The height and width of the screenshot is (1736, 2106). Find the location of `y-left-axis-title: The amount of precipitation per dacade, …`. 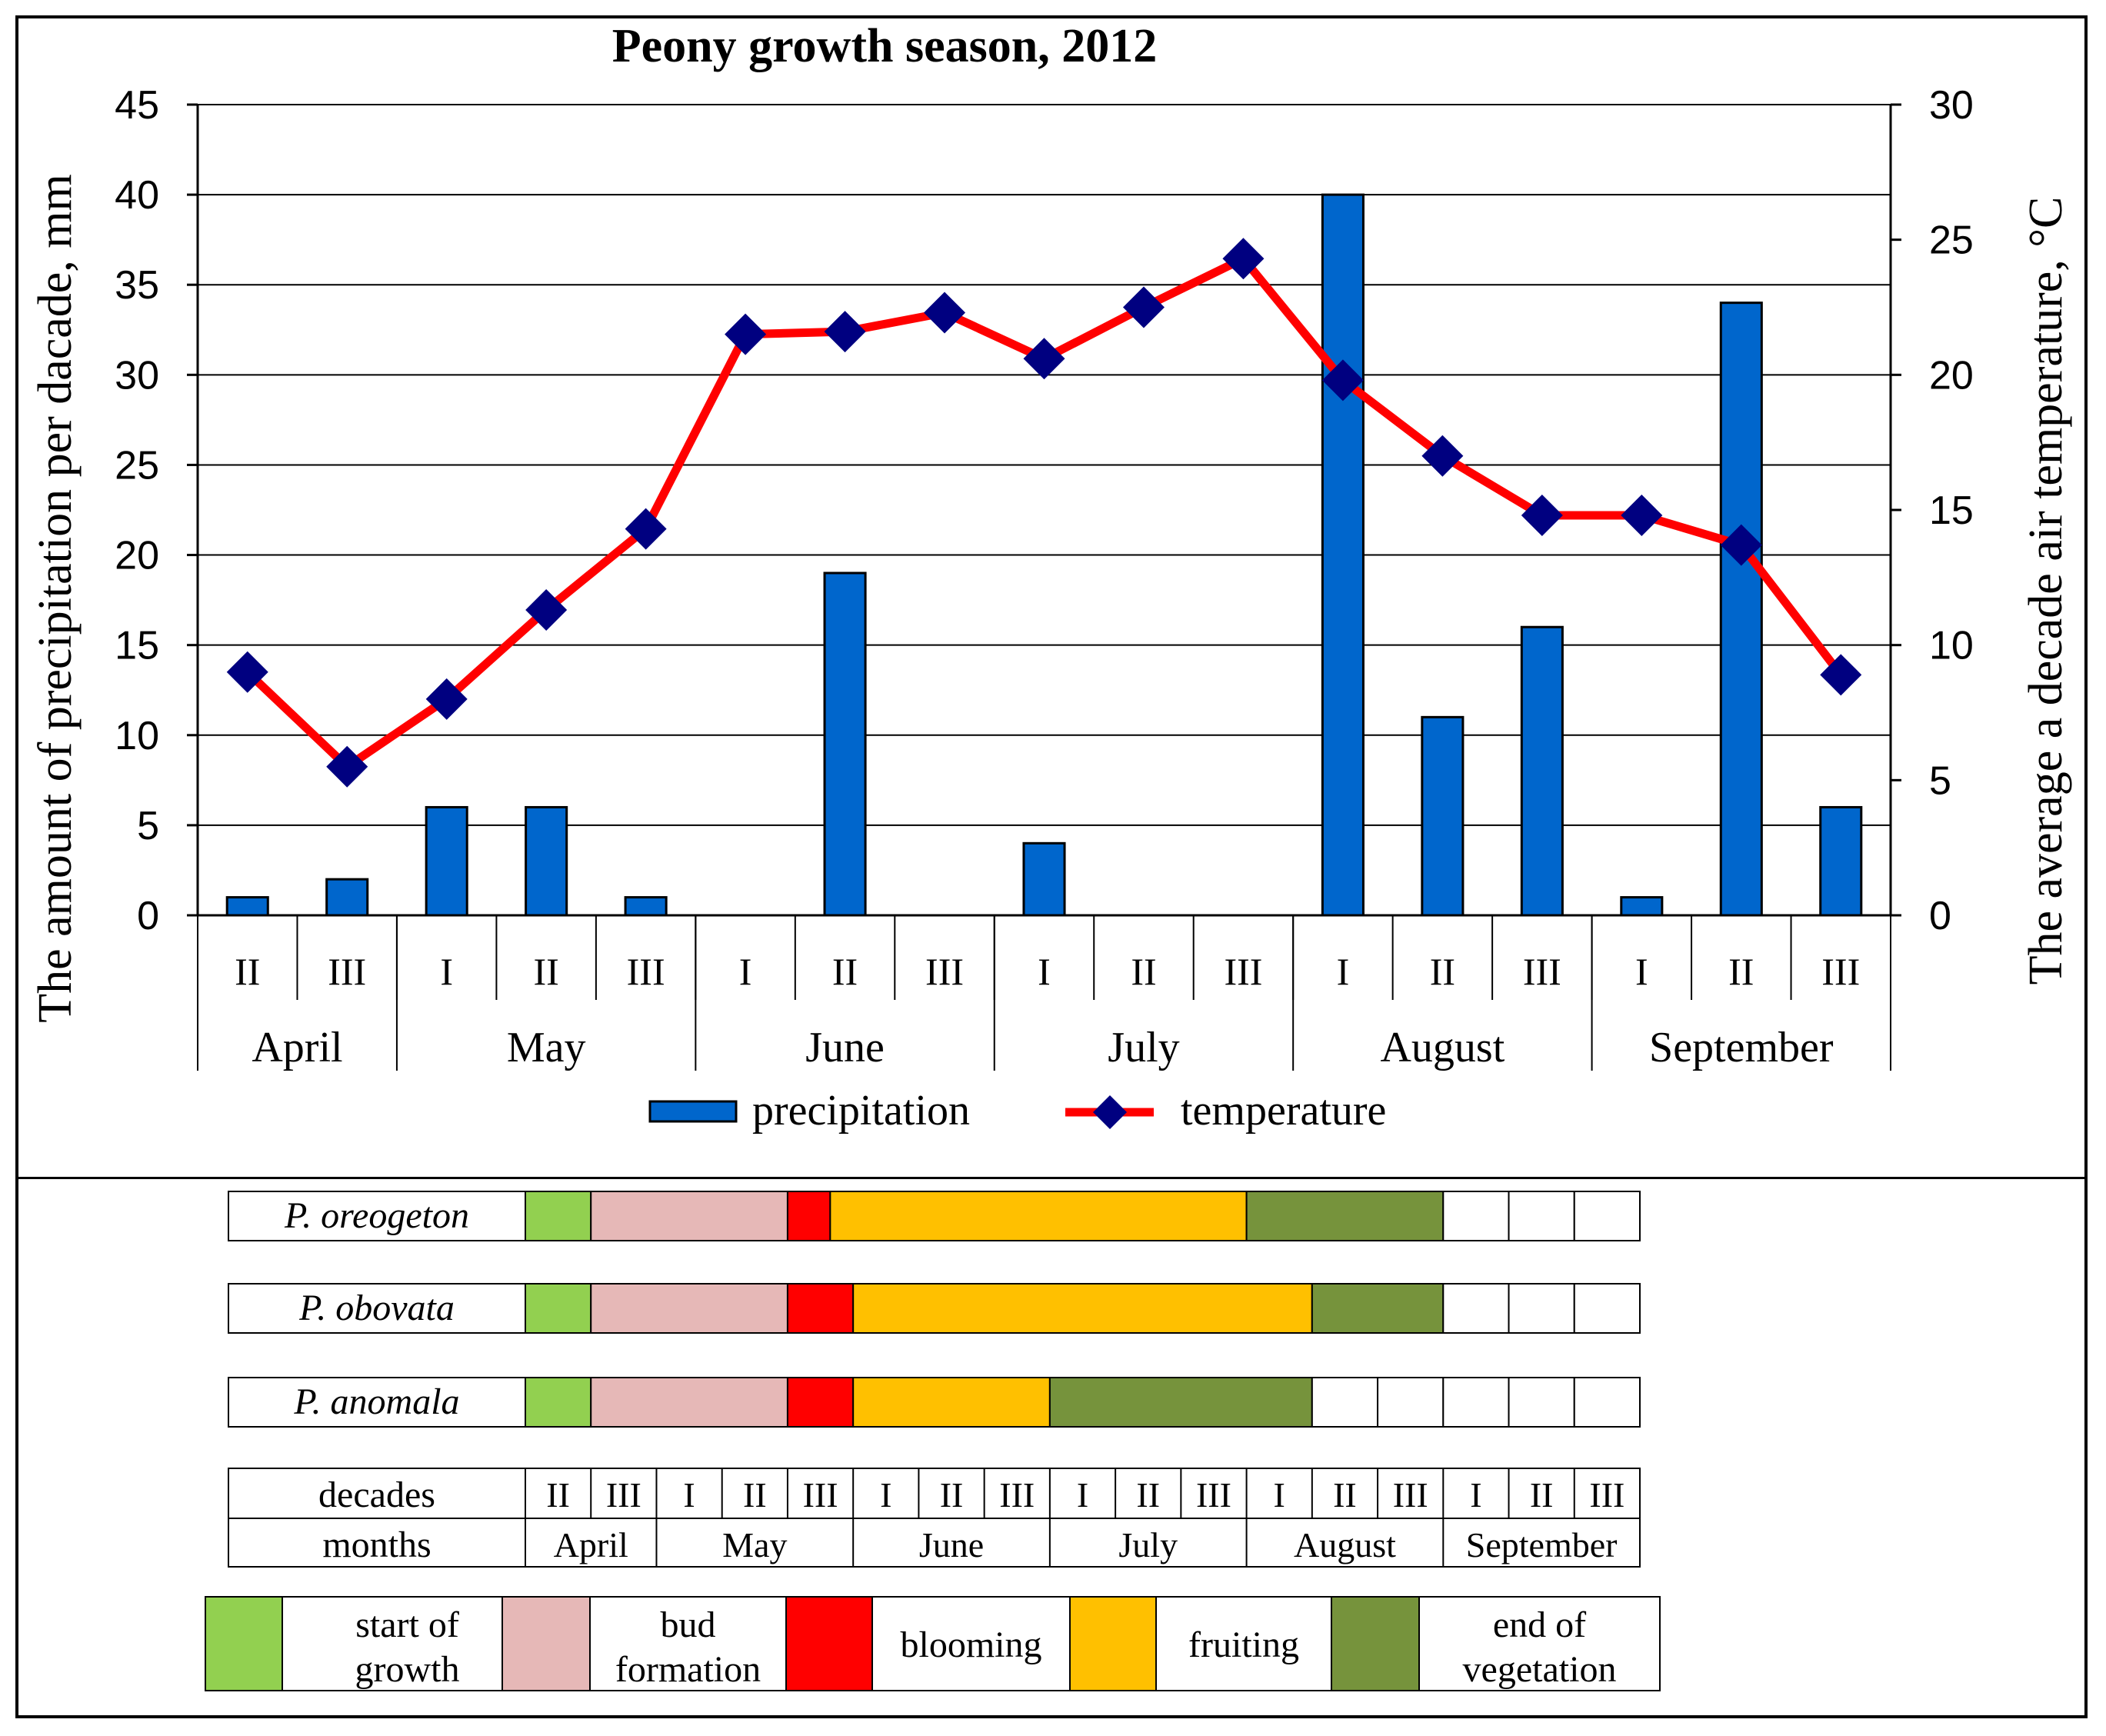

y-left-axis-title: The amount of precipitation per dacade, … is located at coordinates (56, 598).